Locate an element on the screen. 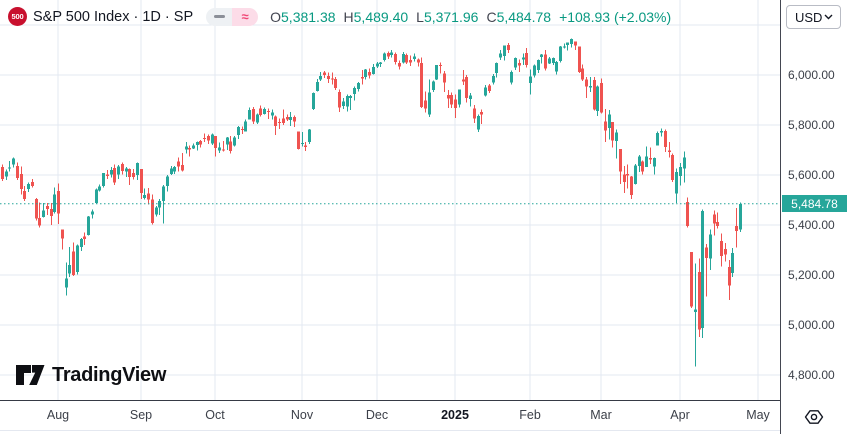 The image size is (847, 434). open-value: O5,381.38 is located at coordinates (303, 16).